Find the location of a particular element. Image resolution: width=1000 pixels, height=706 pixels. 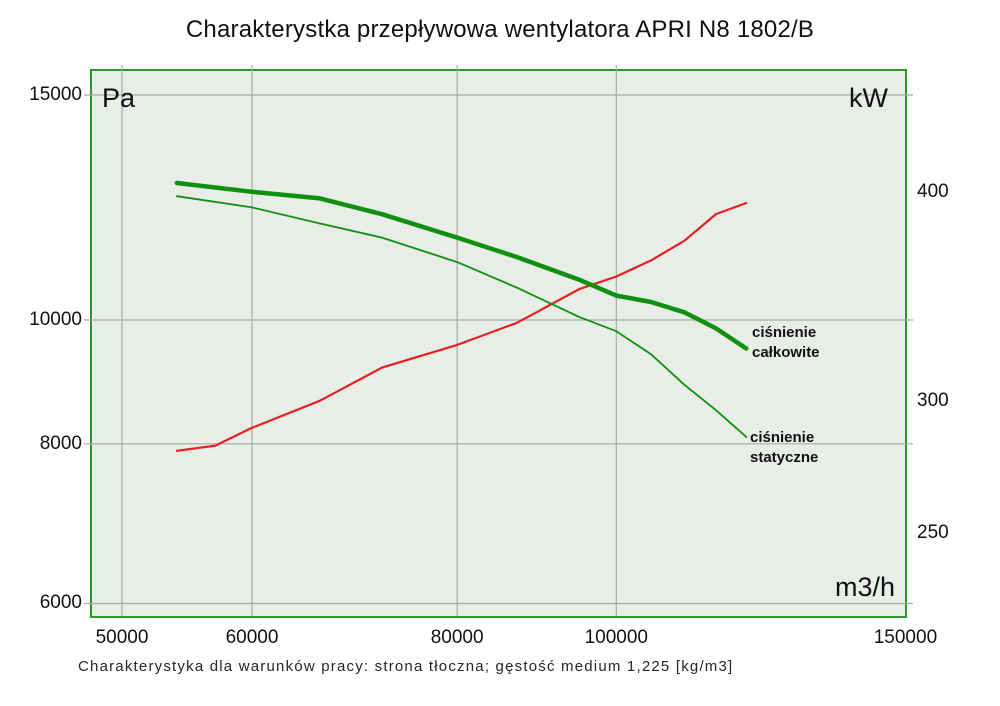

y-left-tick-15000: 15000 is located at coordinates (55, 94).